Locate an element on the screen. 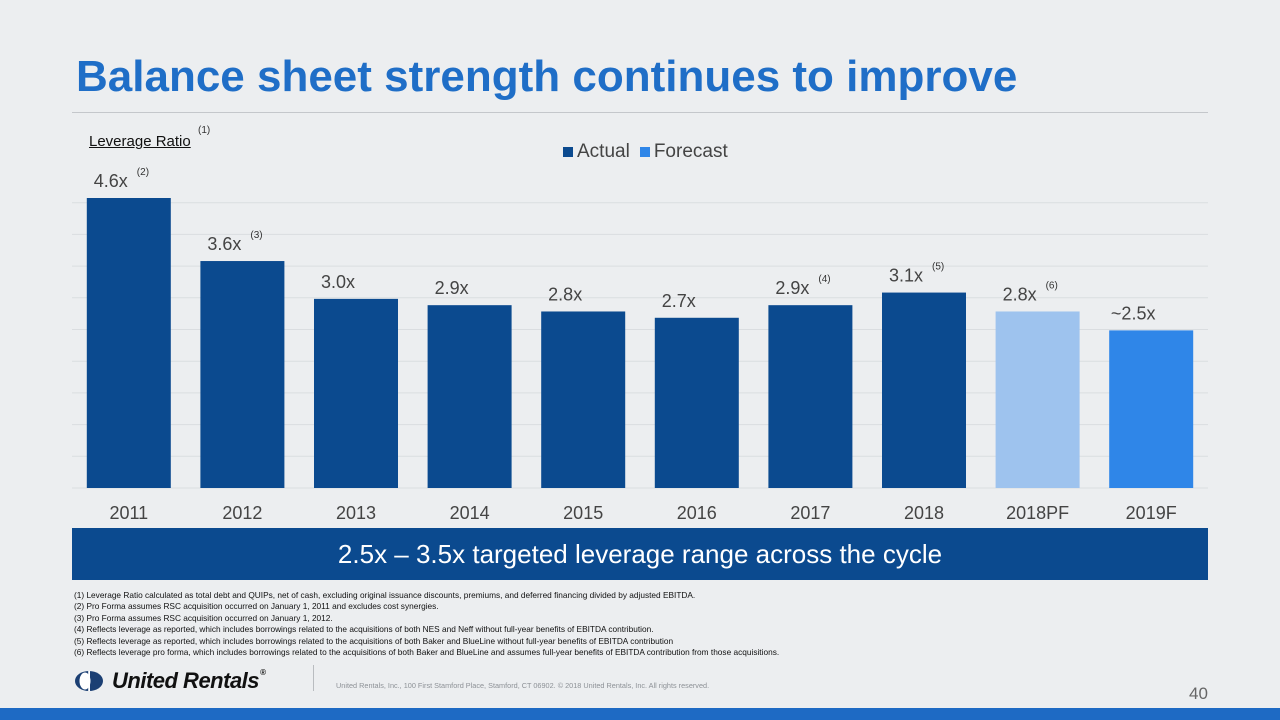  legend-swatch-forecast is located at coordinates (644, 152).